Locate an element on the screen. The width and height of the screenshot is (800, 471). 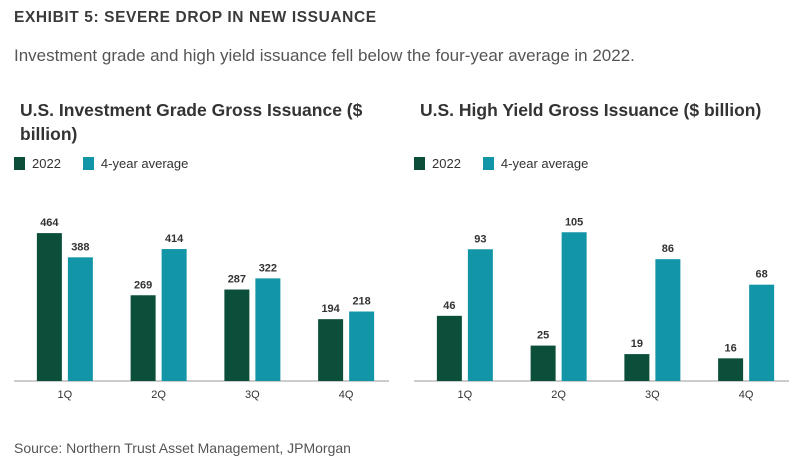
data-label-2022-1q: 464 is located at coordinates (49, 223).